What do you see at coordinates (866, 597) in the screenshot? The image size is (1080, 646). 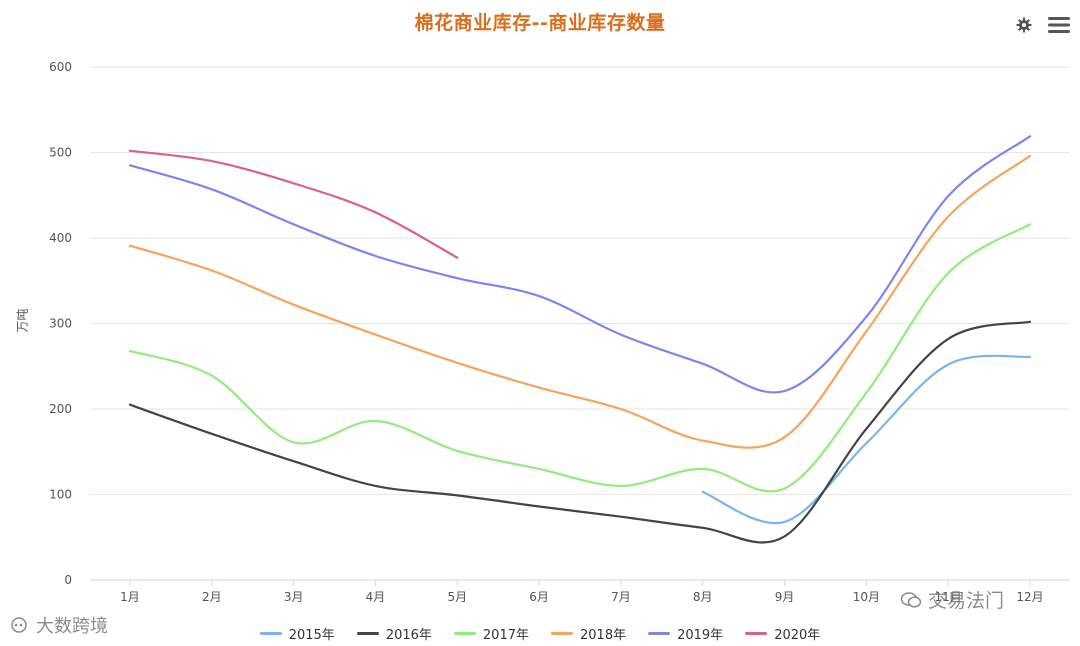 I see `x-tick-label: 10月` at bounding box center [866, 597].